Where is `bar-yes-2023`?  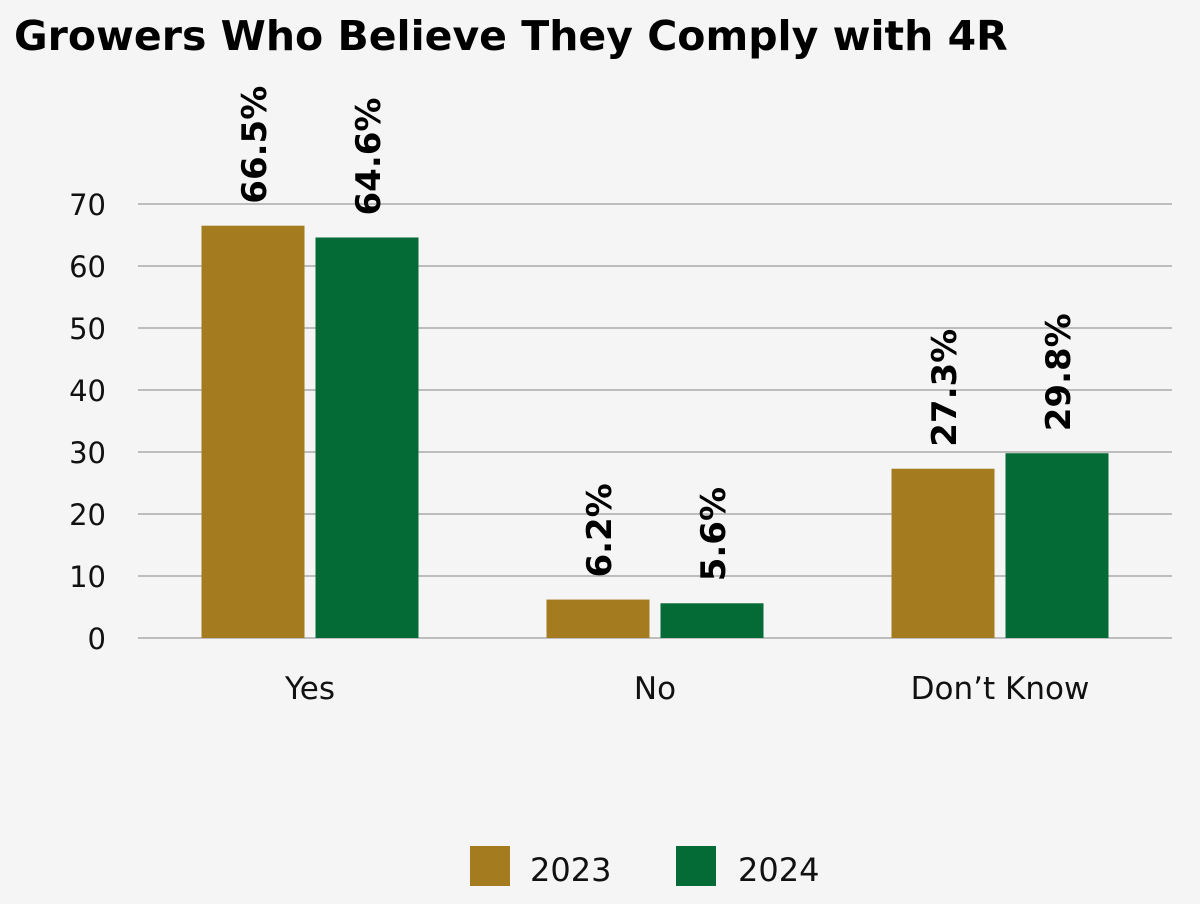
bar-yes-2023 is located at coordinates (253, 431).